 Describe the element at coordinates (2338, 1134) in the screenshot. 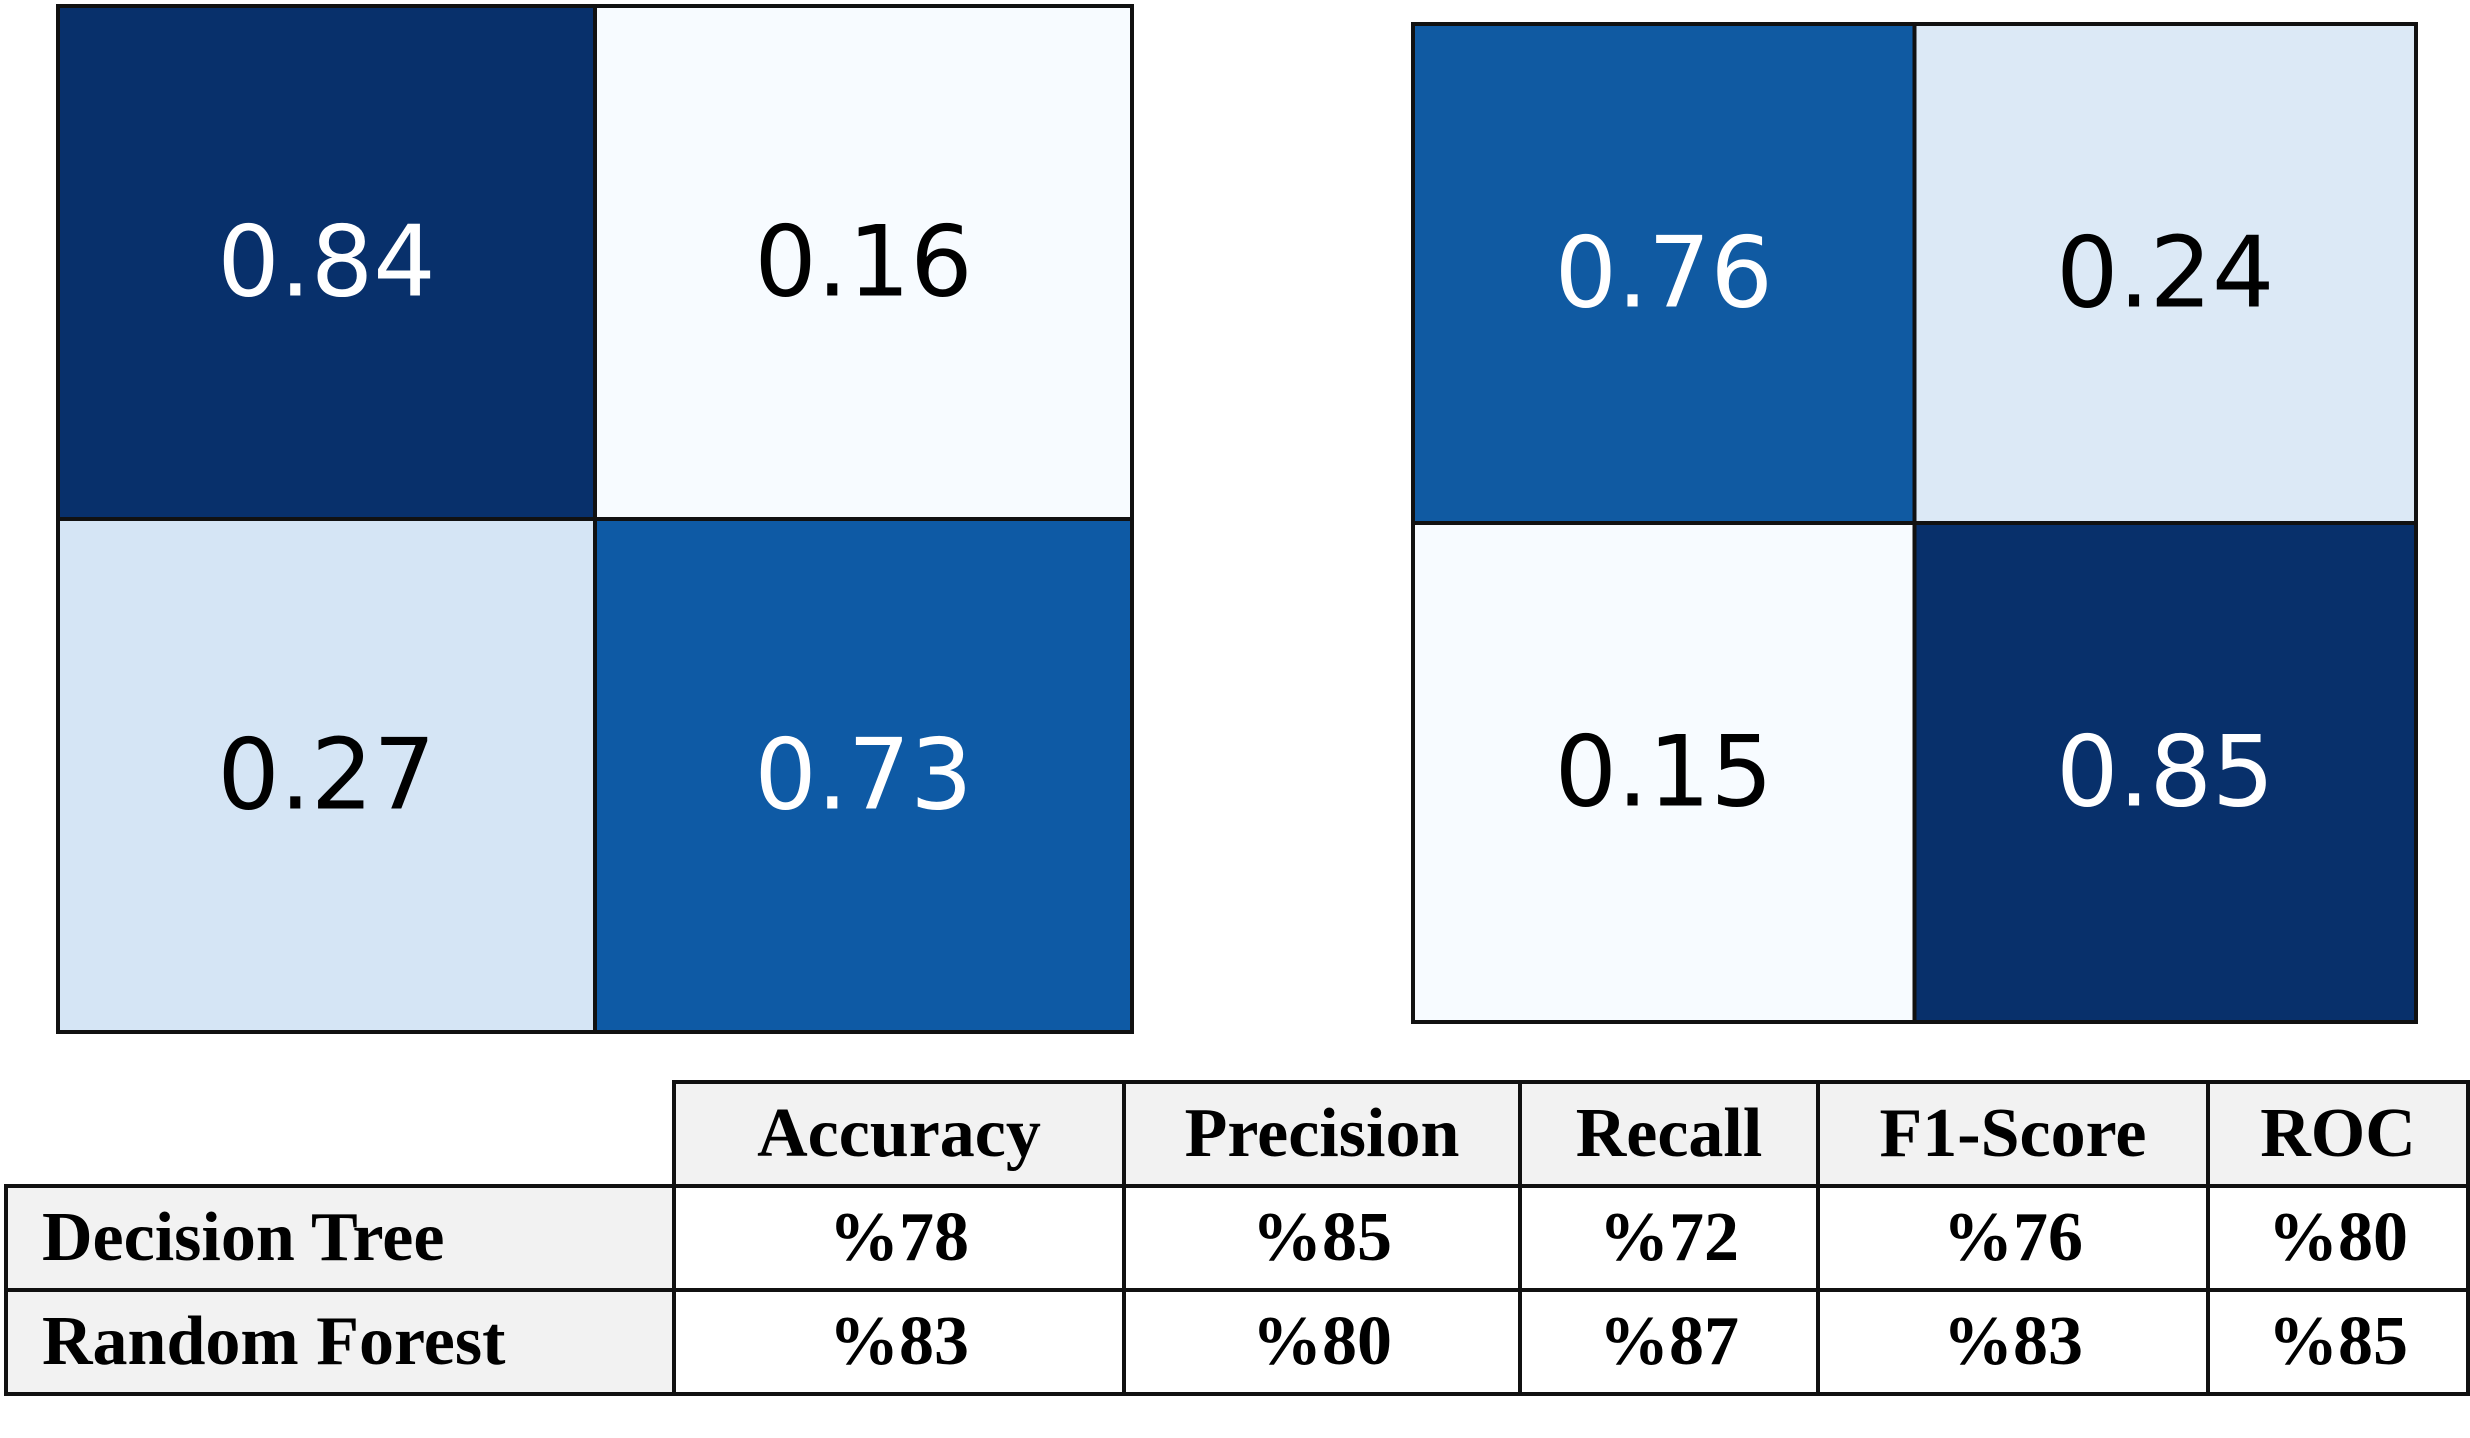

I see `col-header-roc: ROC` at that location.